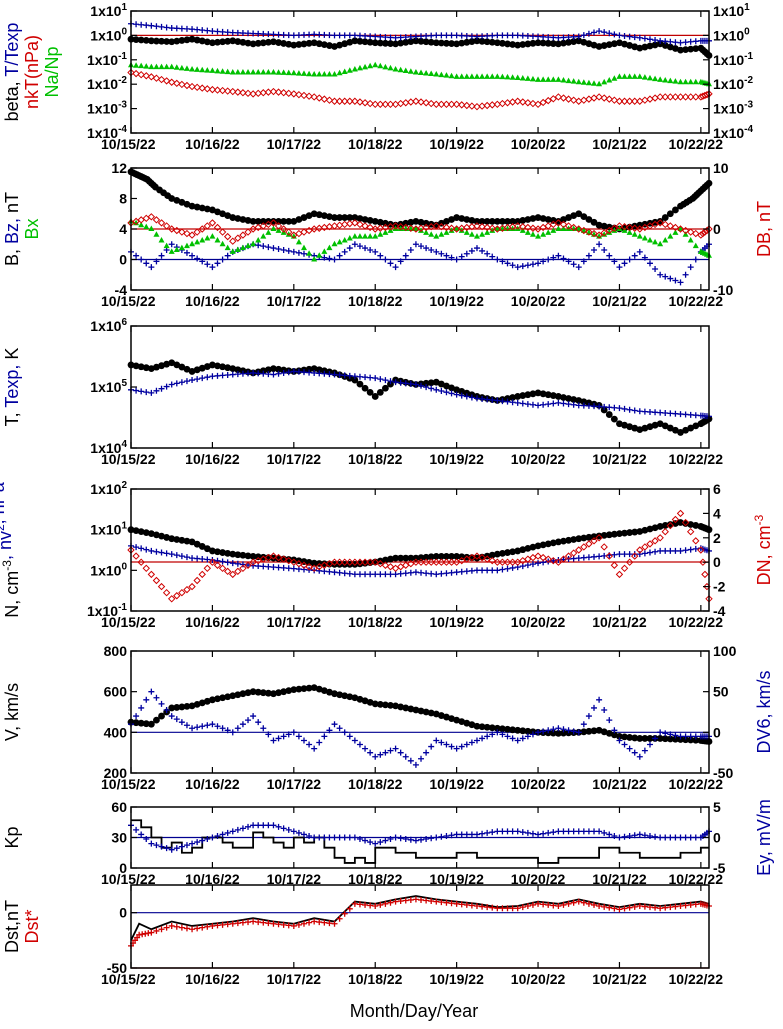  What do you see at coordinates (12, 712) in the screenshot?
I see `y-axis-title: V, km/s` at bounding box center [12, 712].